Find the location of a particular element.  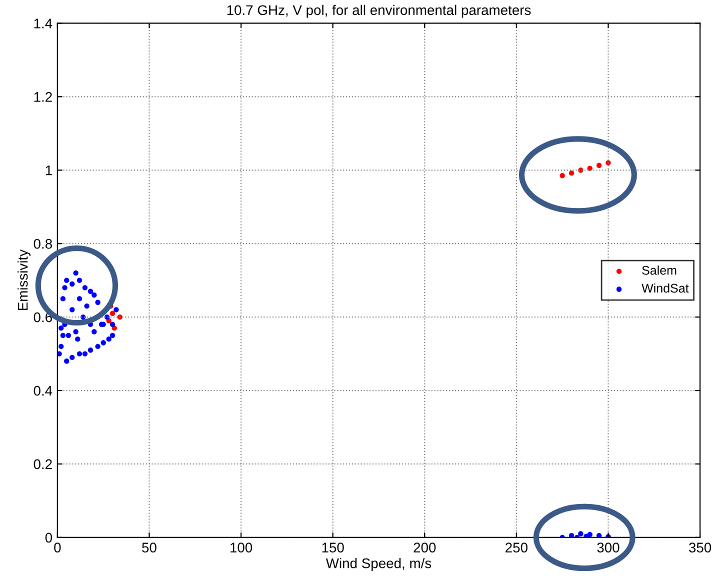

x-tick-label: 100 is located at coordinates (241, 547).